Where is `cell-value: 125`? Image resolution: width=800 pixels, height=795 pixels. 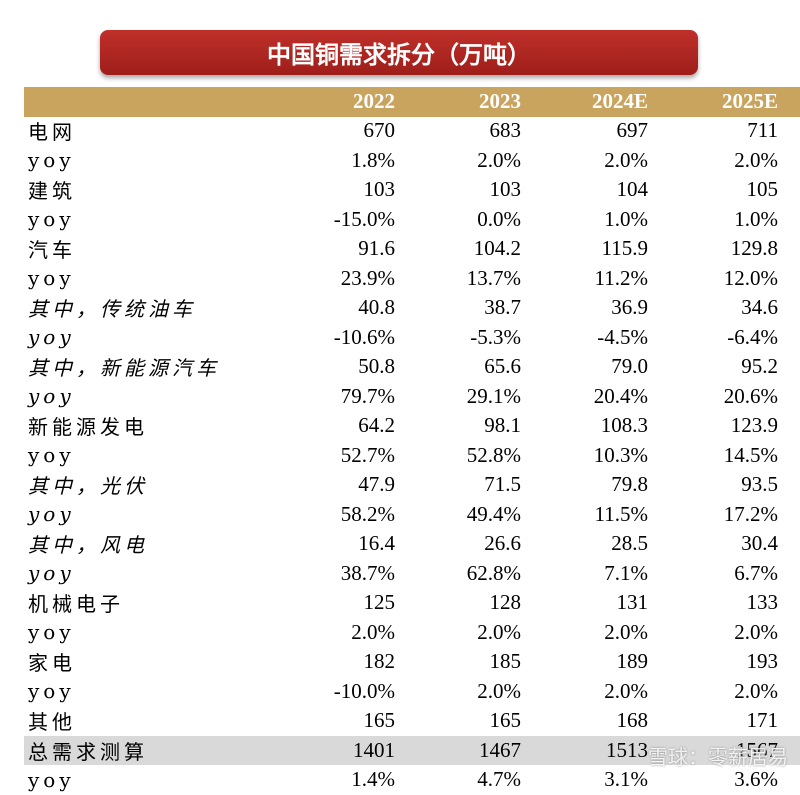
cell-value: 125 is located at coordinates (379, 602).